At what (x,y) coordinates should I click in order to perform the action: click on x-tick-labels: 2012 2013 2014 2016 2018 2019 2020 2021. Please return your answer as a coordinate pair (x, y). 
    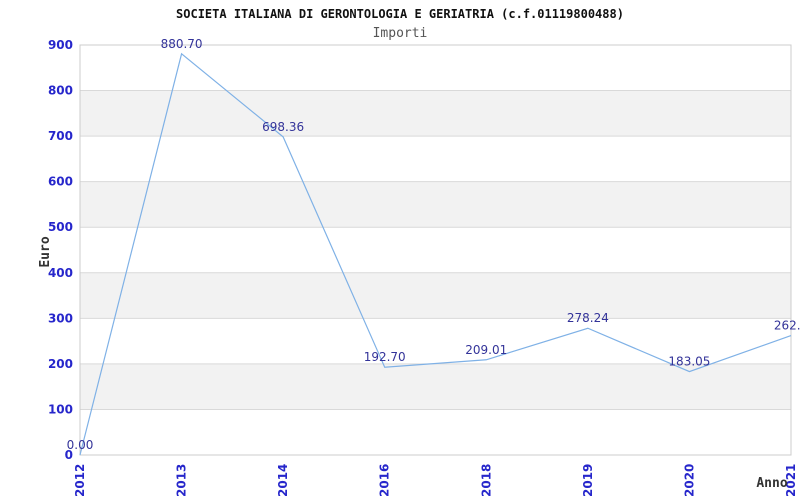
    Looking at the image, I should click on (435, 480).